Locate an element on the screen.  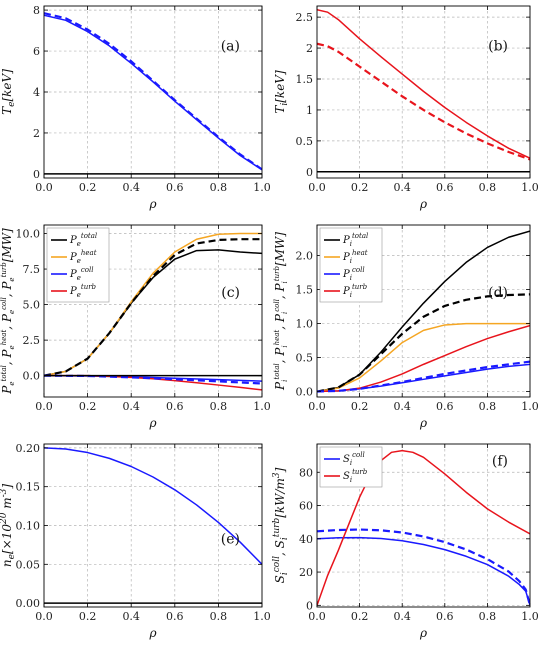
y-axis-label: Pitotal, Piheat, Picoll, Piturb[MW] is located at coordinates (281, 311).